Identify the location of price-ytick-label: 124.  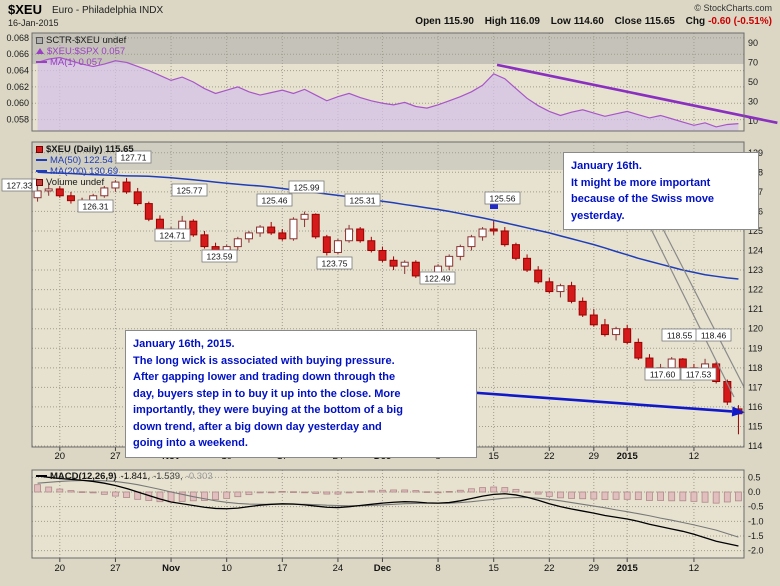
(755, 251).